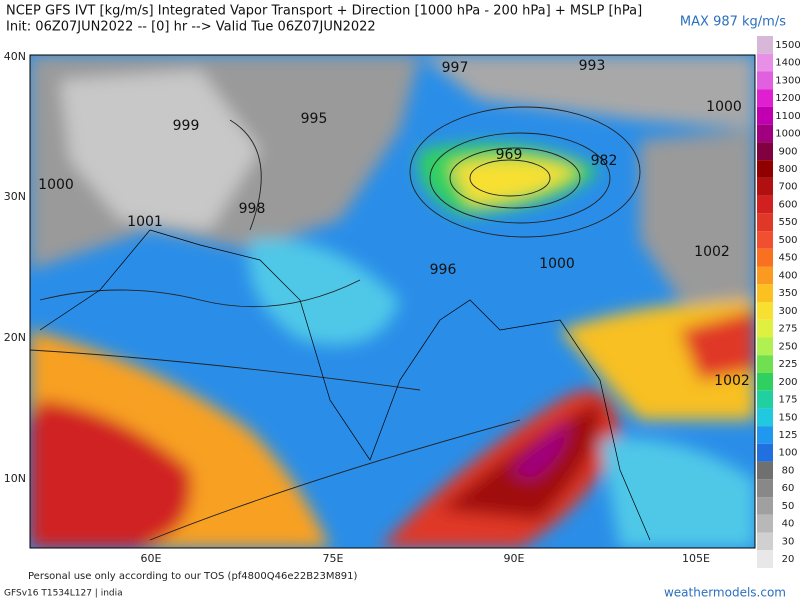  What do you see at coordinates (186, 126) in the screenshot?
I see `pressure-label: 999` at bounding box center [186, 126].